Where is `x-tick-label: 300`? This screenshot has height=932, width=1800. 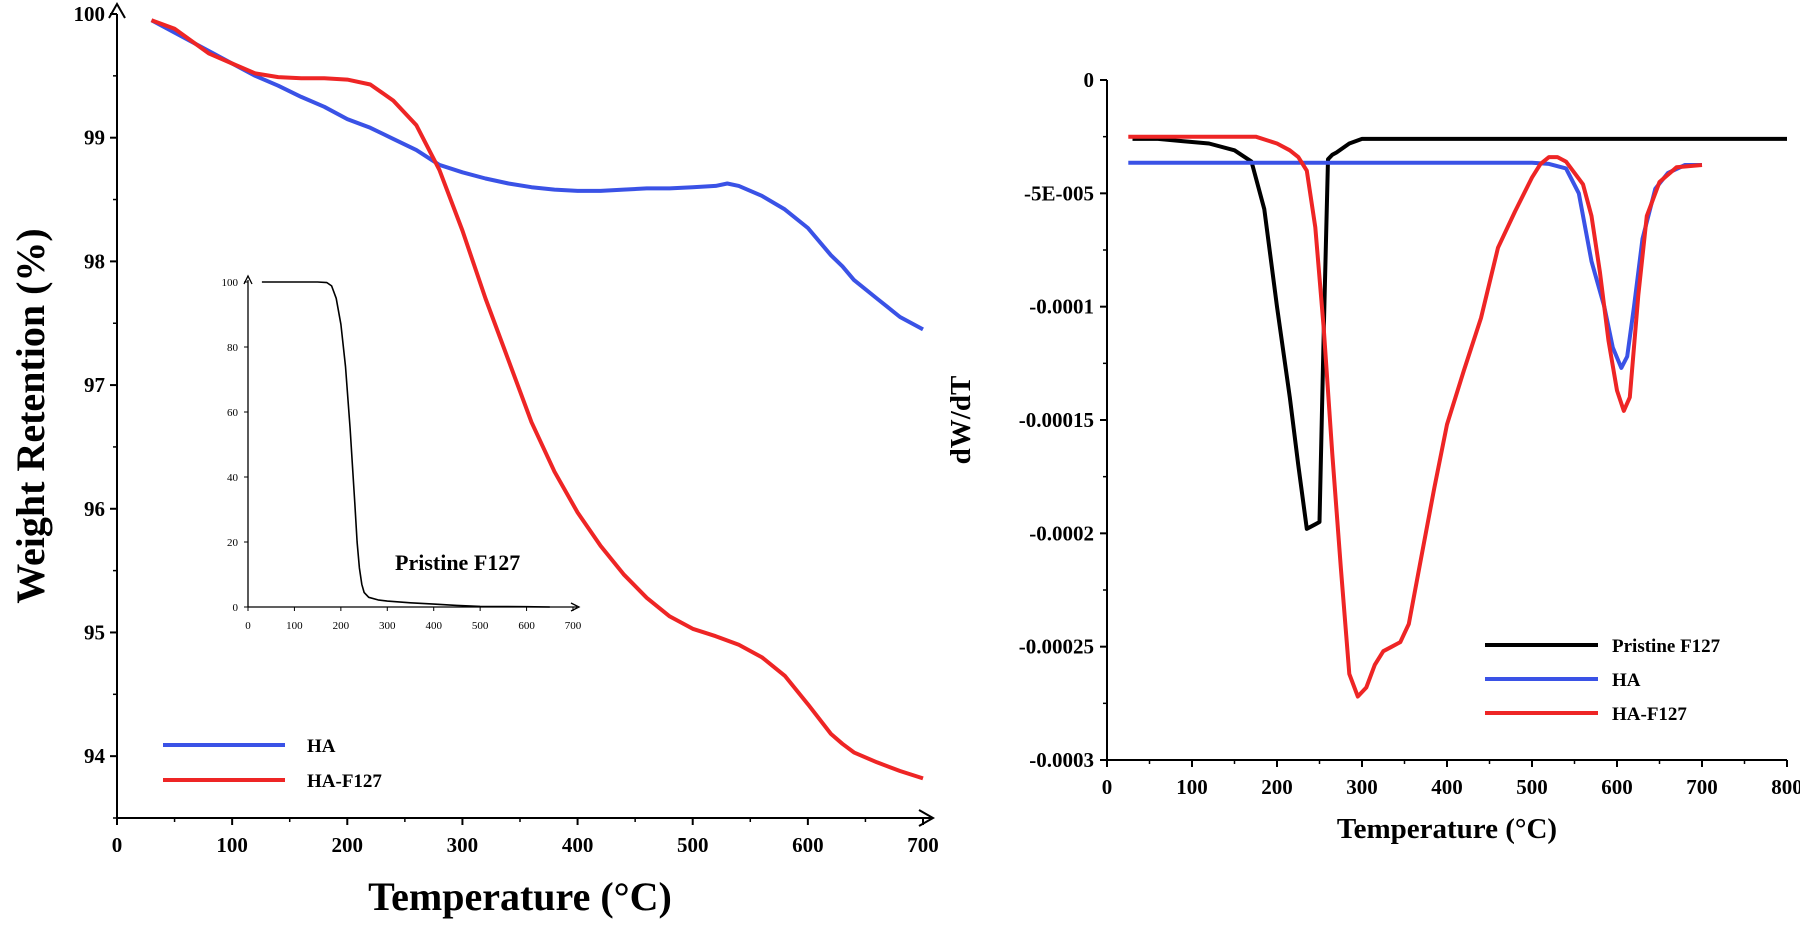 x-tick-label: 300 is located at coordinates (463, 845).